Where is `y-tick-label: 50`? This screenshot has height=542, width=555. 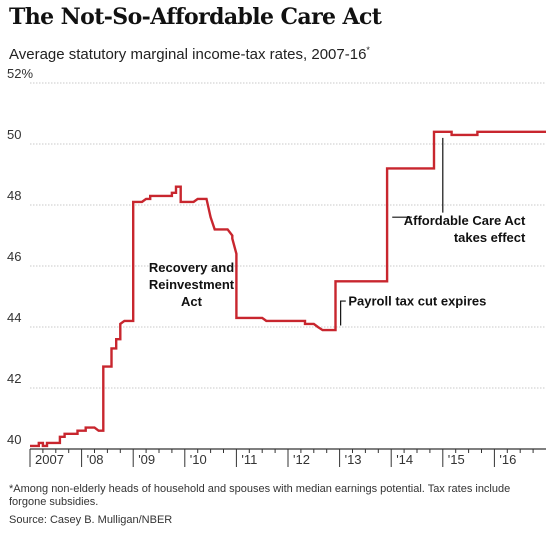 y-tick-label: 50 is located at coordinates (14, 134).